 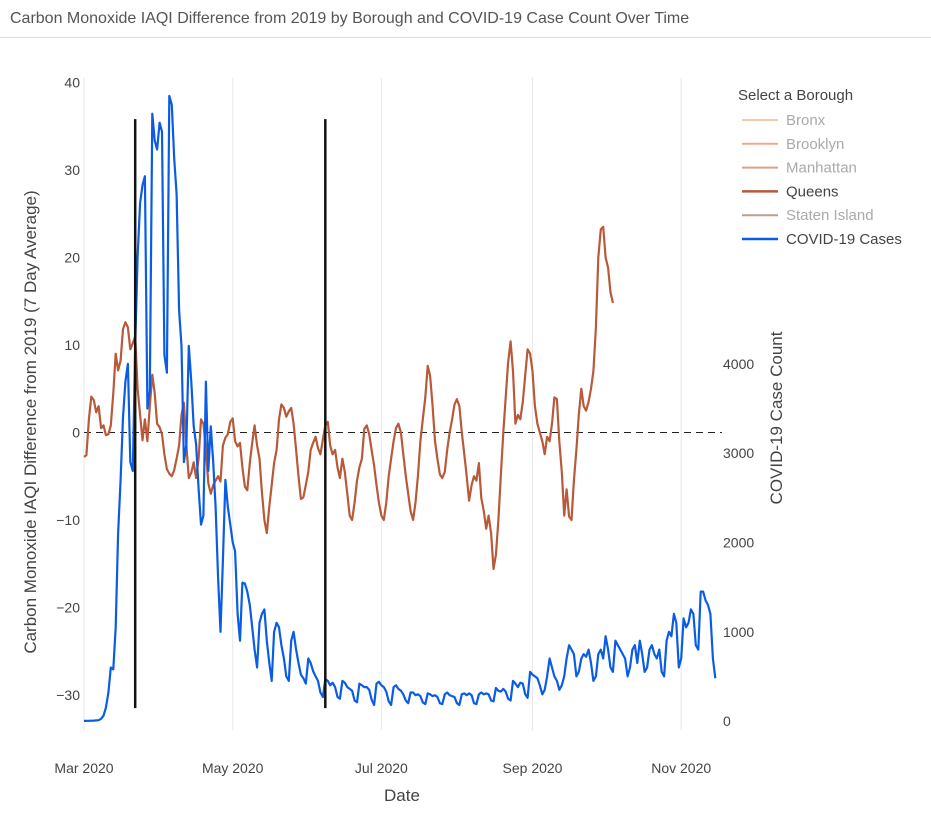 I want to click on legend-item-manhattan: Manhattan, so click(x=799, y=168).